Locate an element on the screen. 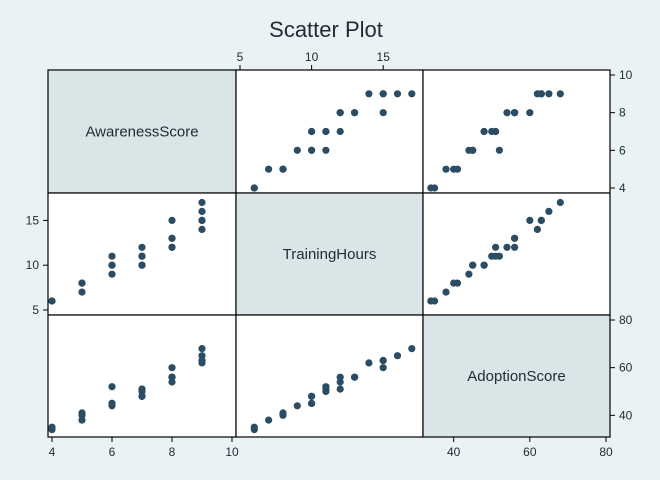 This screenshot has width=660, height=480. panel-r0-c2 is located at coordinates (516, 131).